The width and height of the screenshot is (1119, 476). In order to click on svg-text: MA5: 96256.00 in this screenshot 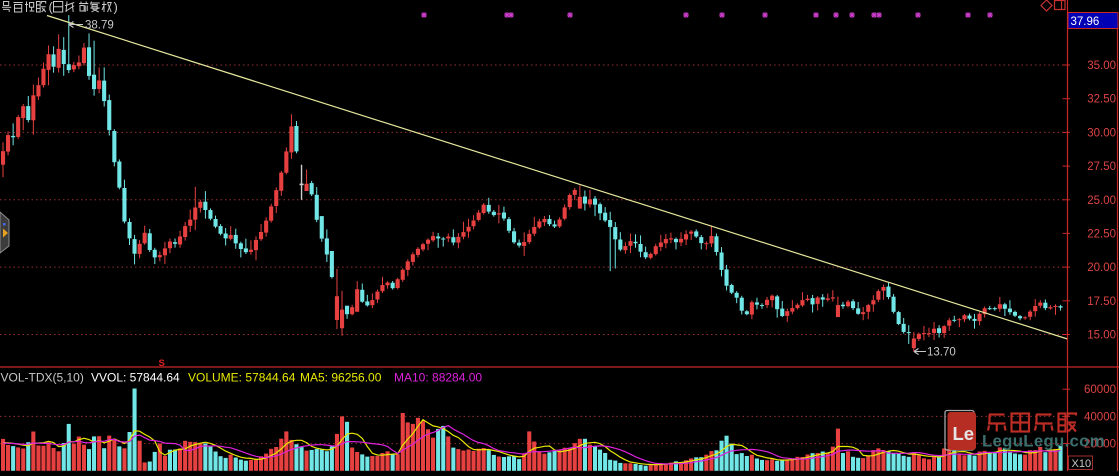, I will do `click(341, 378)`.